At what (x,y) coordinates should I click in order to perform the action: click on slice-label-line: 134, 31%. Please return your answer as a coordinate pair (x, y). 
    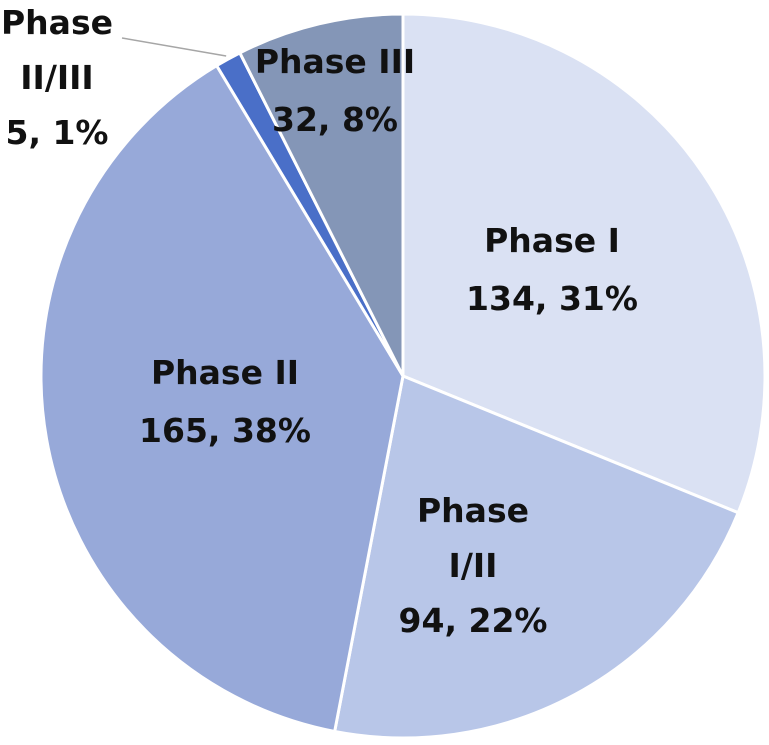
    Looking at the image, I should click on (552, 298).